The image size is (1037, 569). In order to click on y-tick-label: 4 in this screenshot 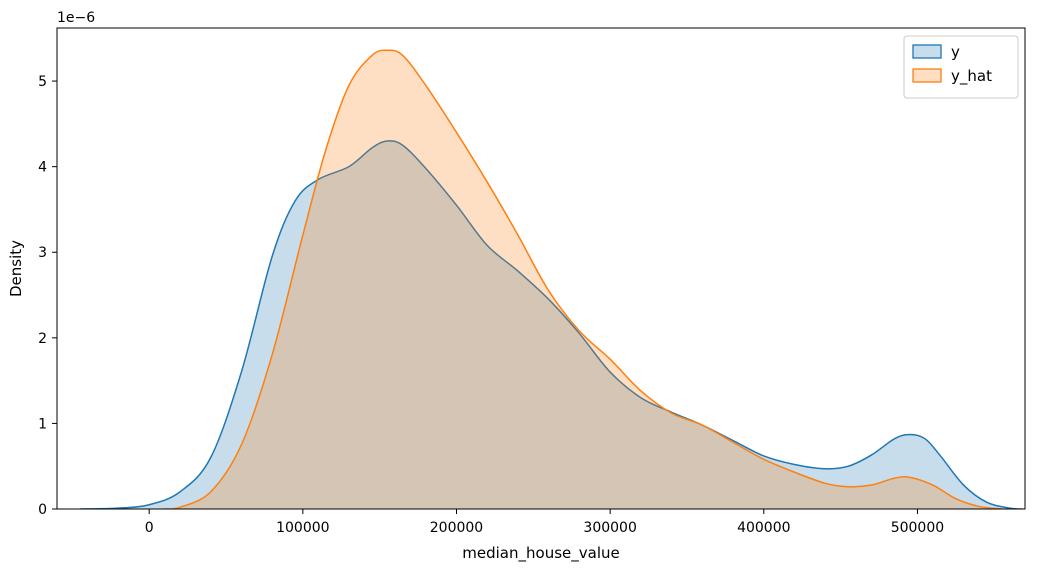, I will do `click(42, 168)`.